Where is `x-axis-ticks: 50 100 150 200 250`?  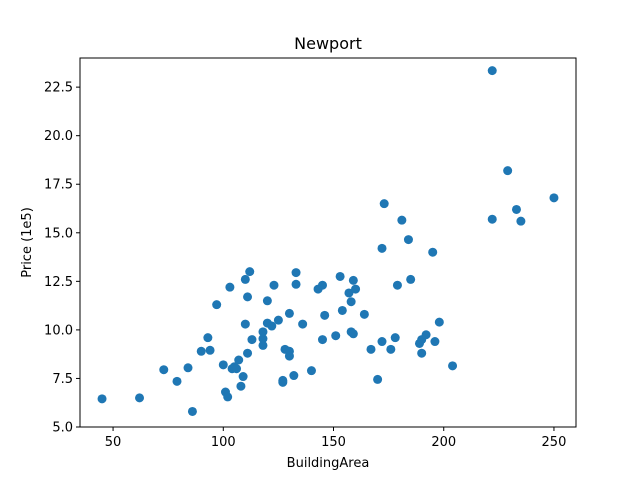 x-axis-ticks: 50 100 150 200 250 is located at coordinates (336, 438).